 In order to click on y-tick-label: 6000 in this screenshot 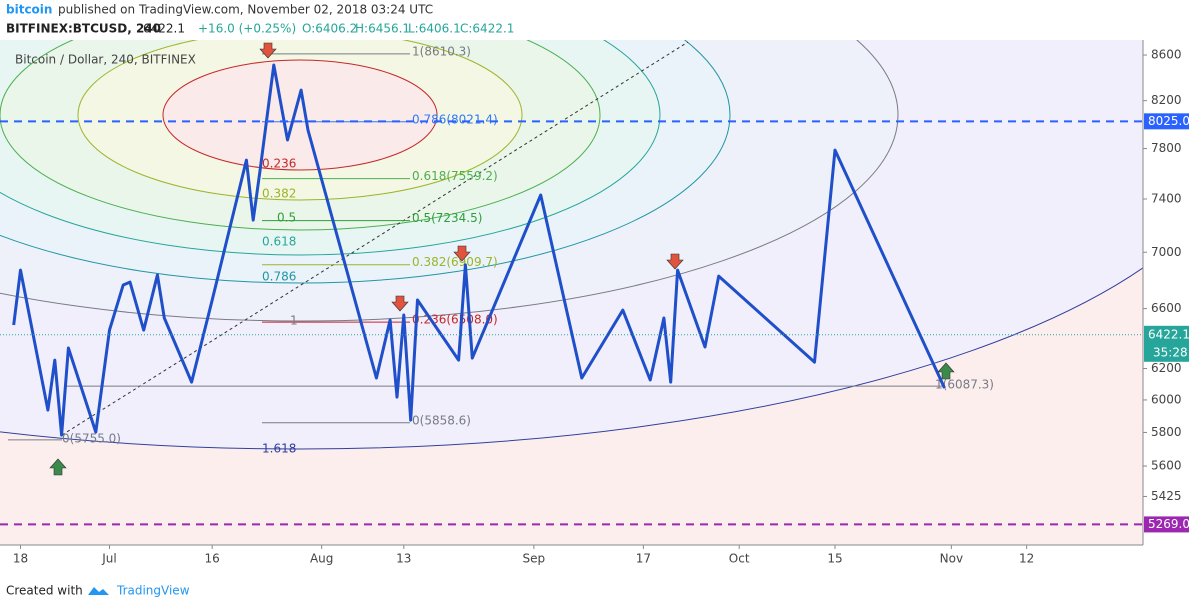, I will do `click(1166, 399)`.